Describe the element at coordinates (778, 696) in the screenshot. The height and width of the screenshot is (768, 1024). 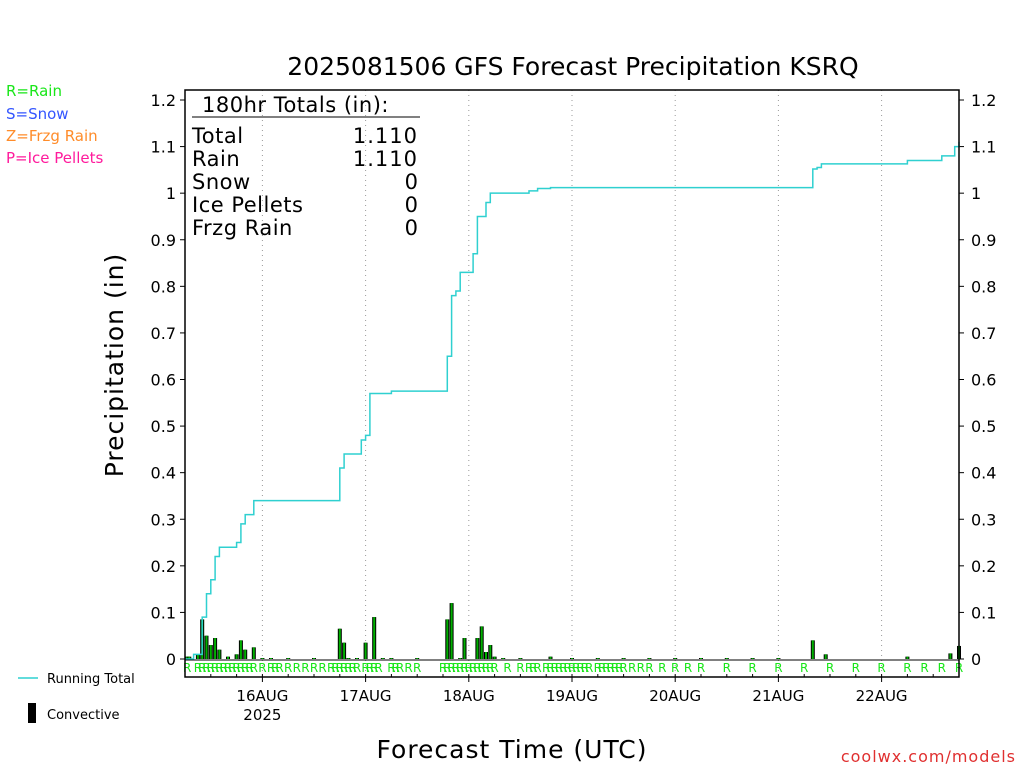
I see `x-tick-label: 21AUG` at that location.